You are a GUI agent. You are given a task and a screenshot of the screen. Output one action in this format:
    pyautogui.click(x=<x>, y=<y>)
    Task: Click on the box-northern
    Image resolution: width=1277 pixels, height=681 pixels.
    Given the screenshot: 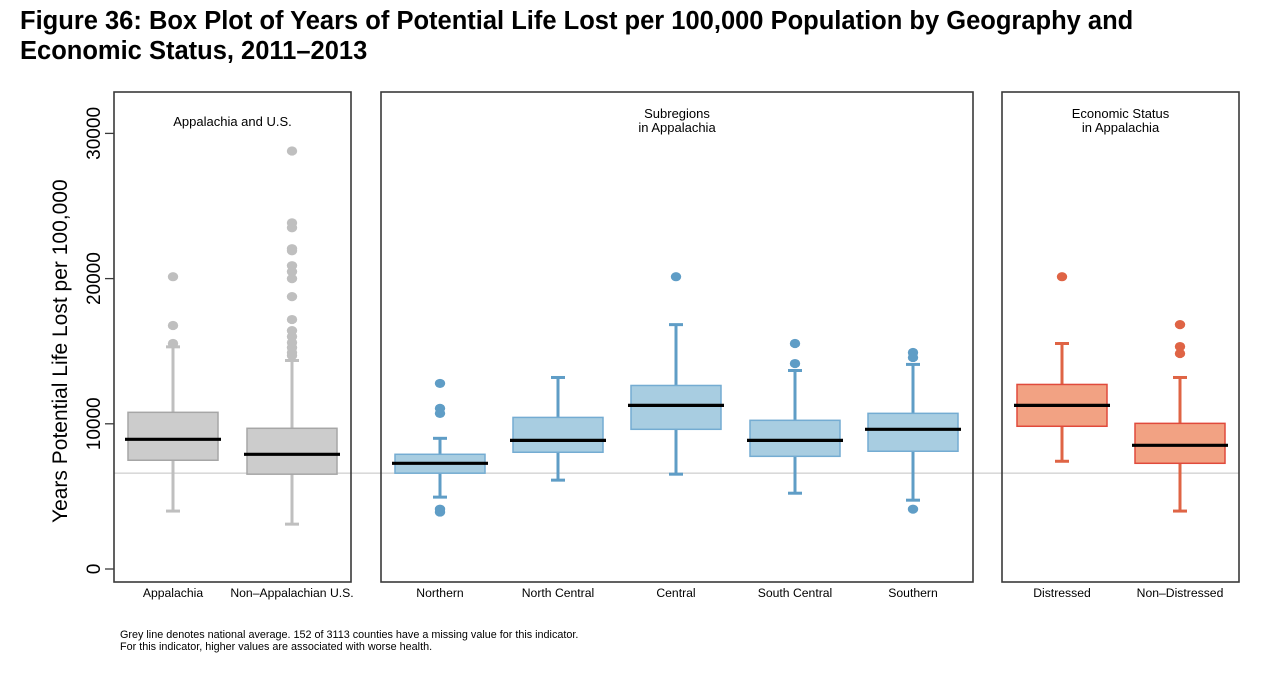 What is the action you would take?
    pyautogui.click(x=440, y=447)
    